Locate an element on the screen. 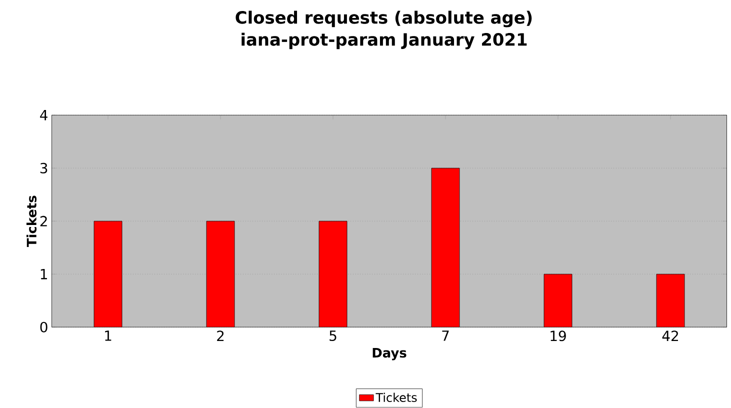 Image resolution: width=731 pixels, height=408 pixels. x-axis-title: Days is located at coordinates (389, 354).